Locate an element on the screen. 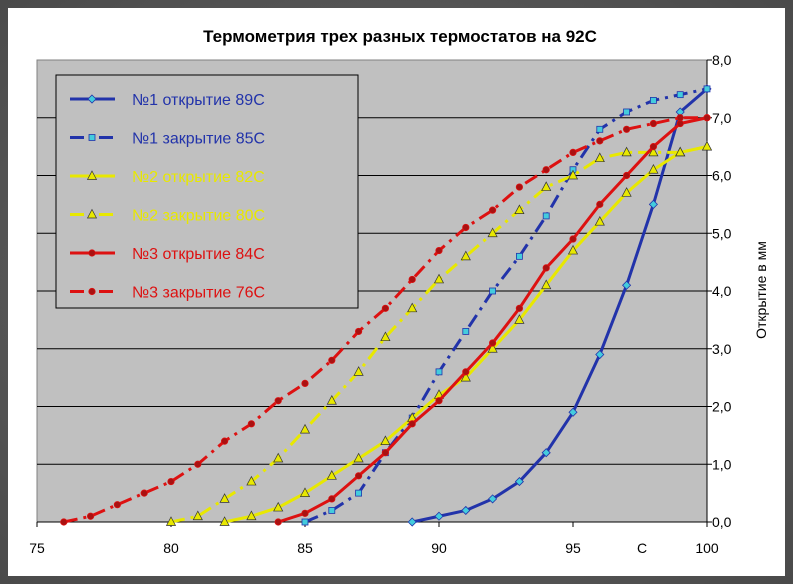 The height and width of the screenshot is (584, 793). legend-item: №3 открытие 84С is located at coordinates (167, 254).